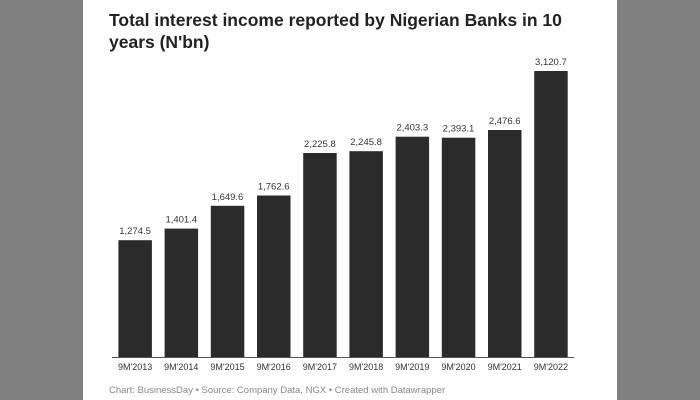 The height and width of the screenshot is (400, 700). Describe the element at coordinates (505, 121) in the screenshot. I see `data-label: 2,476.6` at that location.